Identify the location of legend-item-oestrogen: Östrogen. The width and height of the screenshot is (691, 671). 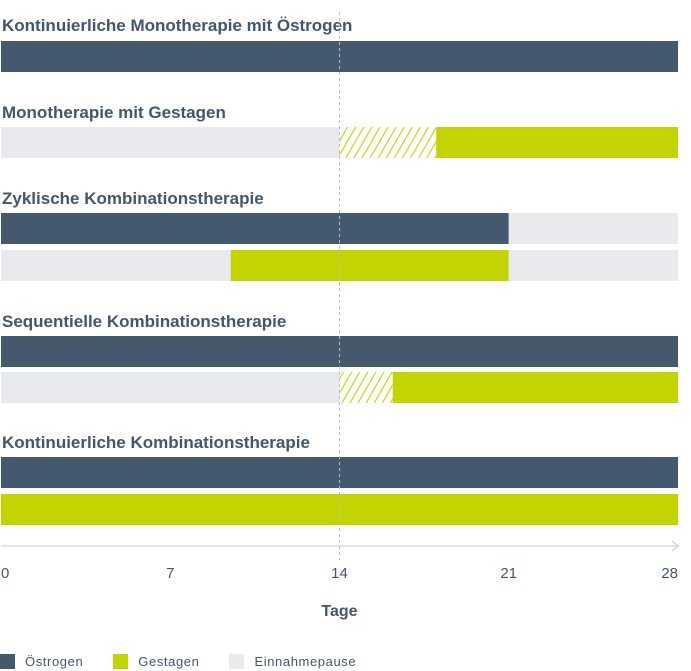
(41, 661).